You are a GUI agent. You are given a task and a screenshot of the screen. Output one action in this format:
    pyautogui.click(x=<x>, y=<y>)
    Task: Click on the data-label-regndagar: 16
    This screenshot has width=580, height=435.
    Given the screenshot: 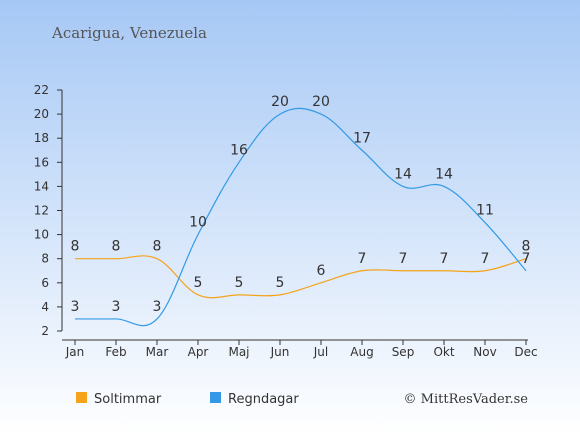 What is the action you would take?
    pyautogui.click(x=239, y=150)
    